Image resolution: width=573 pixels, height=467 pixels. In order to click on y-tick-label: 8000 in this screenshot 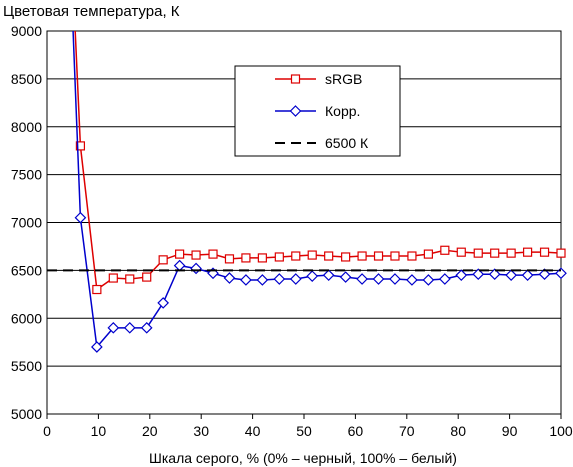, I will do `click(26, 127)`.